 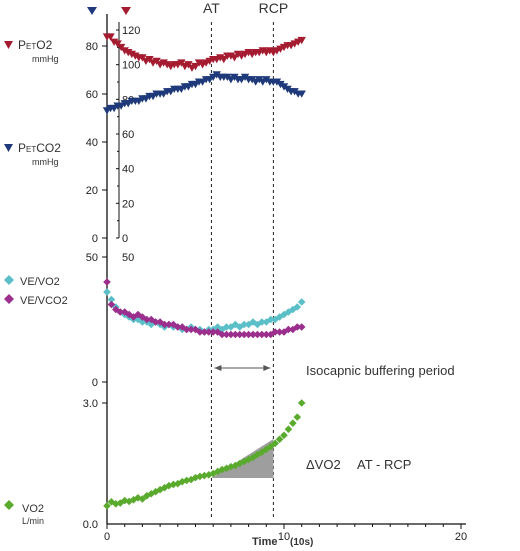 I want to click on legend-ve-vo2: VE/VO2, so click(x=32, y=281).